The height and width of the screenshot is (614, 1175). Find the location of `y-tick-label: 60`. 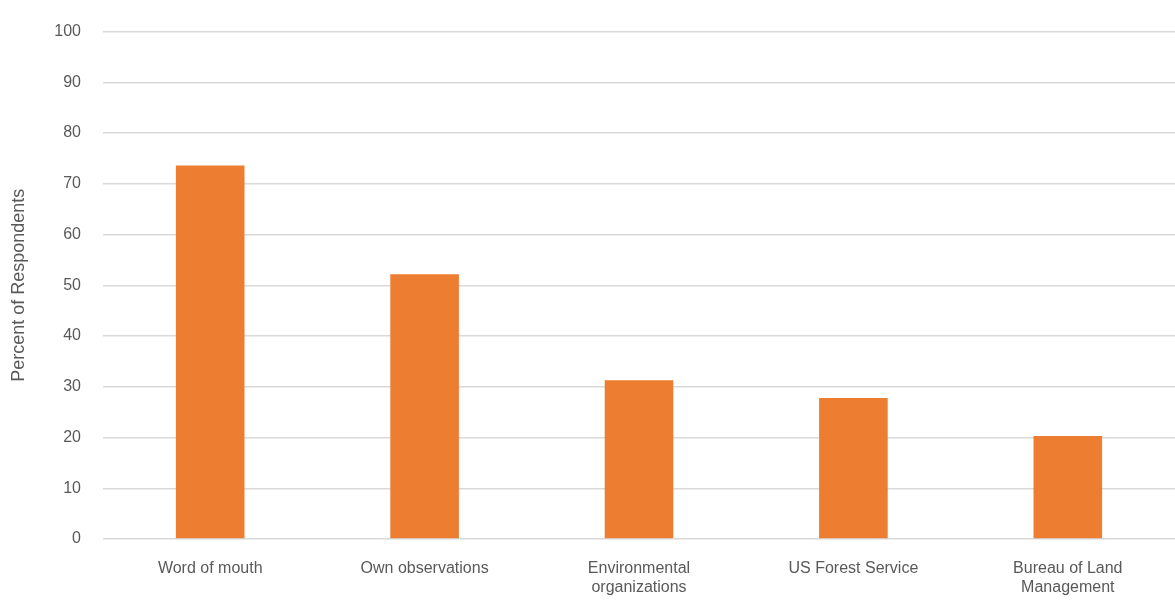

y-tick-label: 60 is located at coordinates (72, 233).